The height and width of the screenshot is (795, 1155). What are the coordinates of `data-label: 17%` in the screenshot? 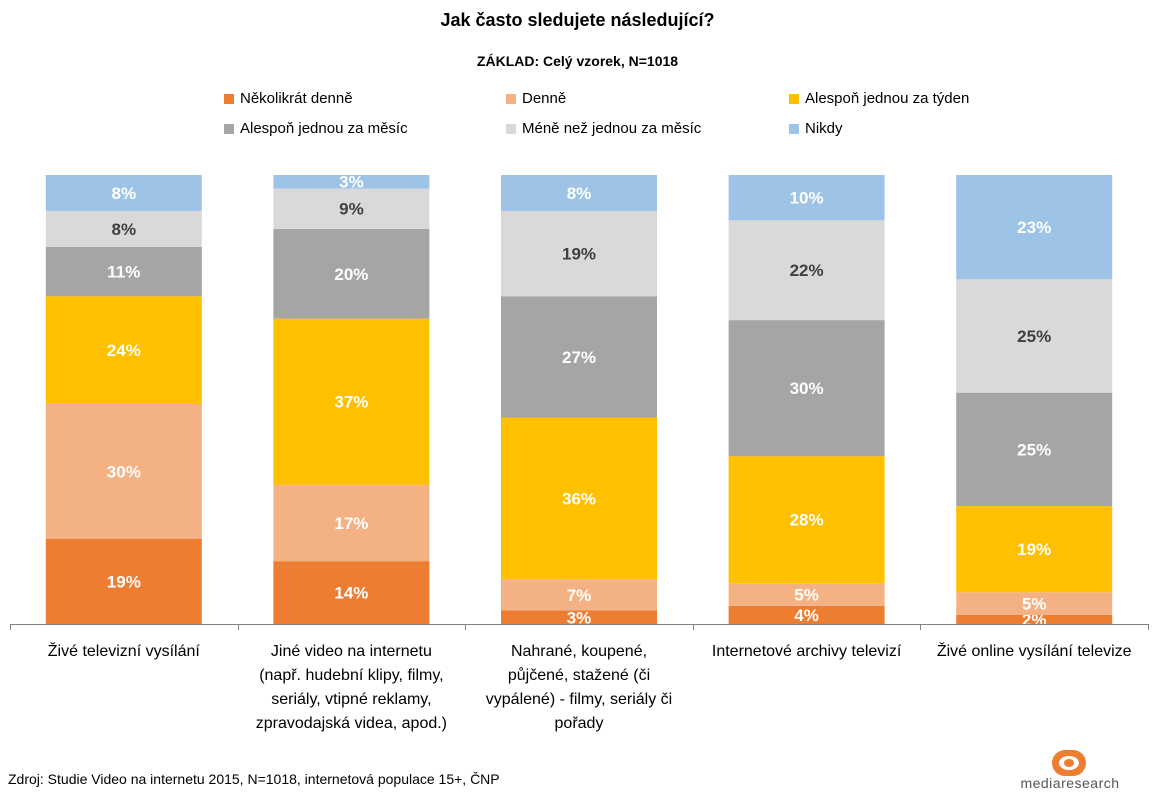 It's located at (351, 523).